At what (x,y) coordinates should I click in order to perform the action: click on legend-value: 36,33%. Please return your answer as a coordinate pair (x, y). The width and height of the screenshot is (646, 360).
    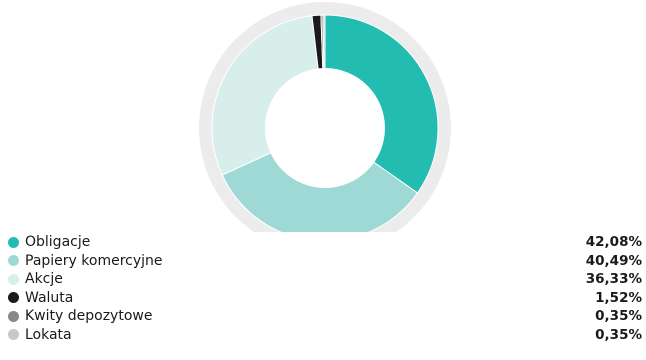
    Looking at the image, I should click on (613, 279).